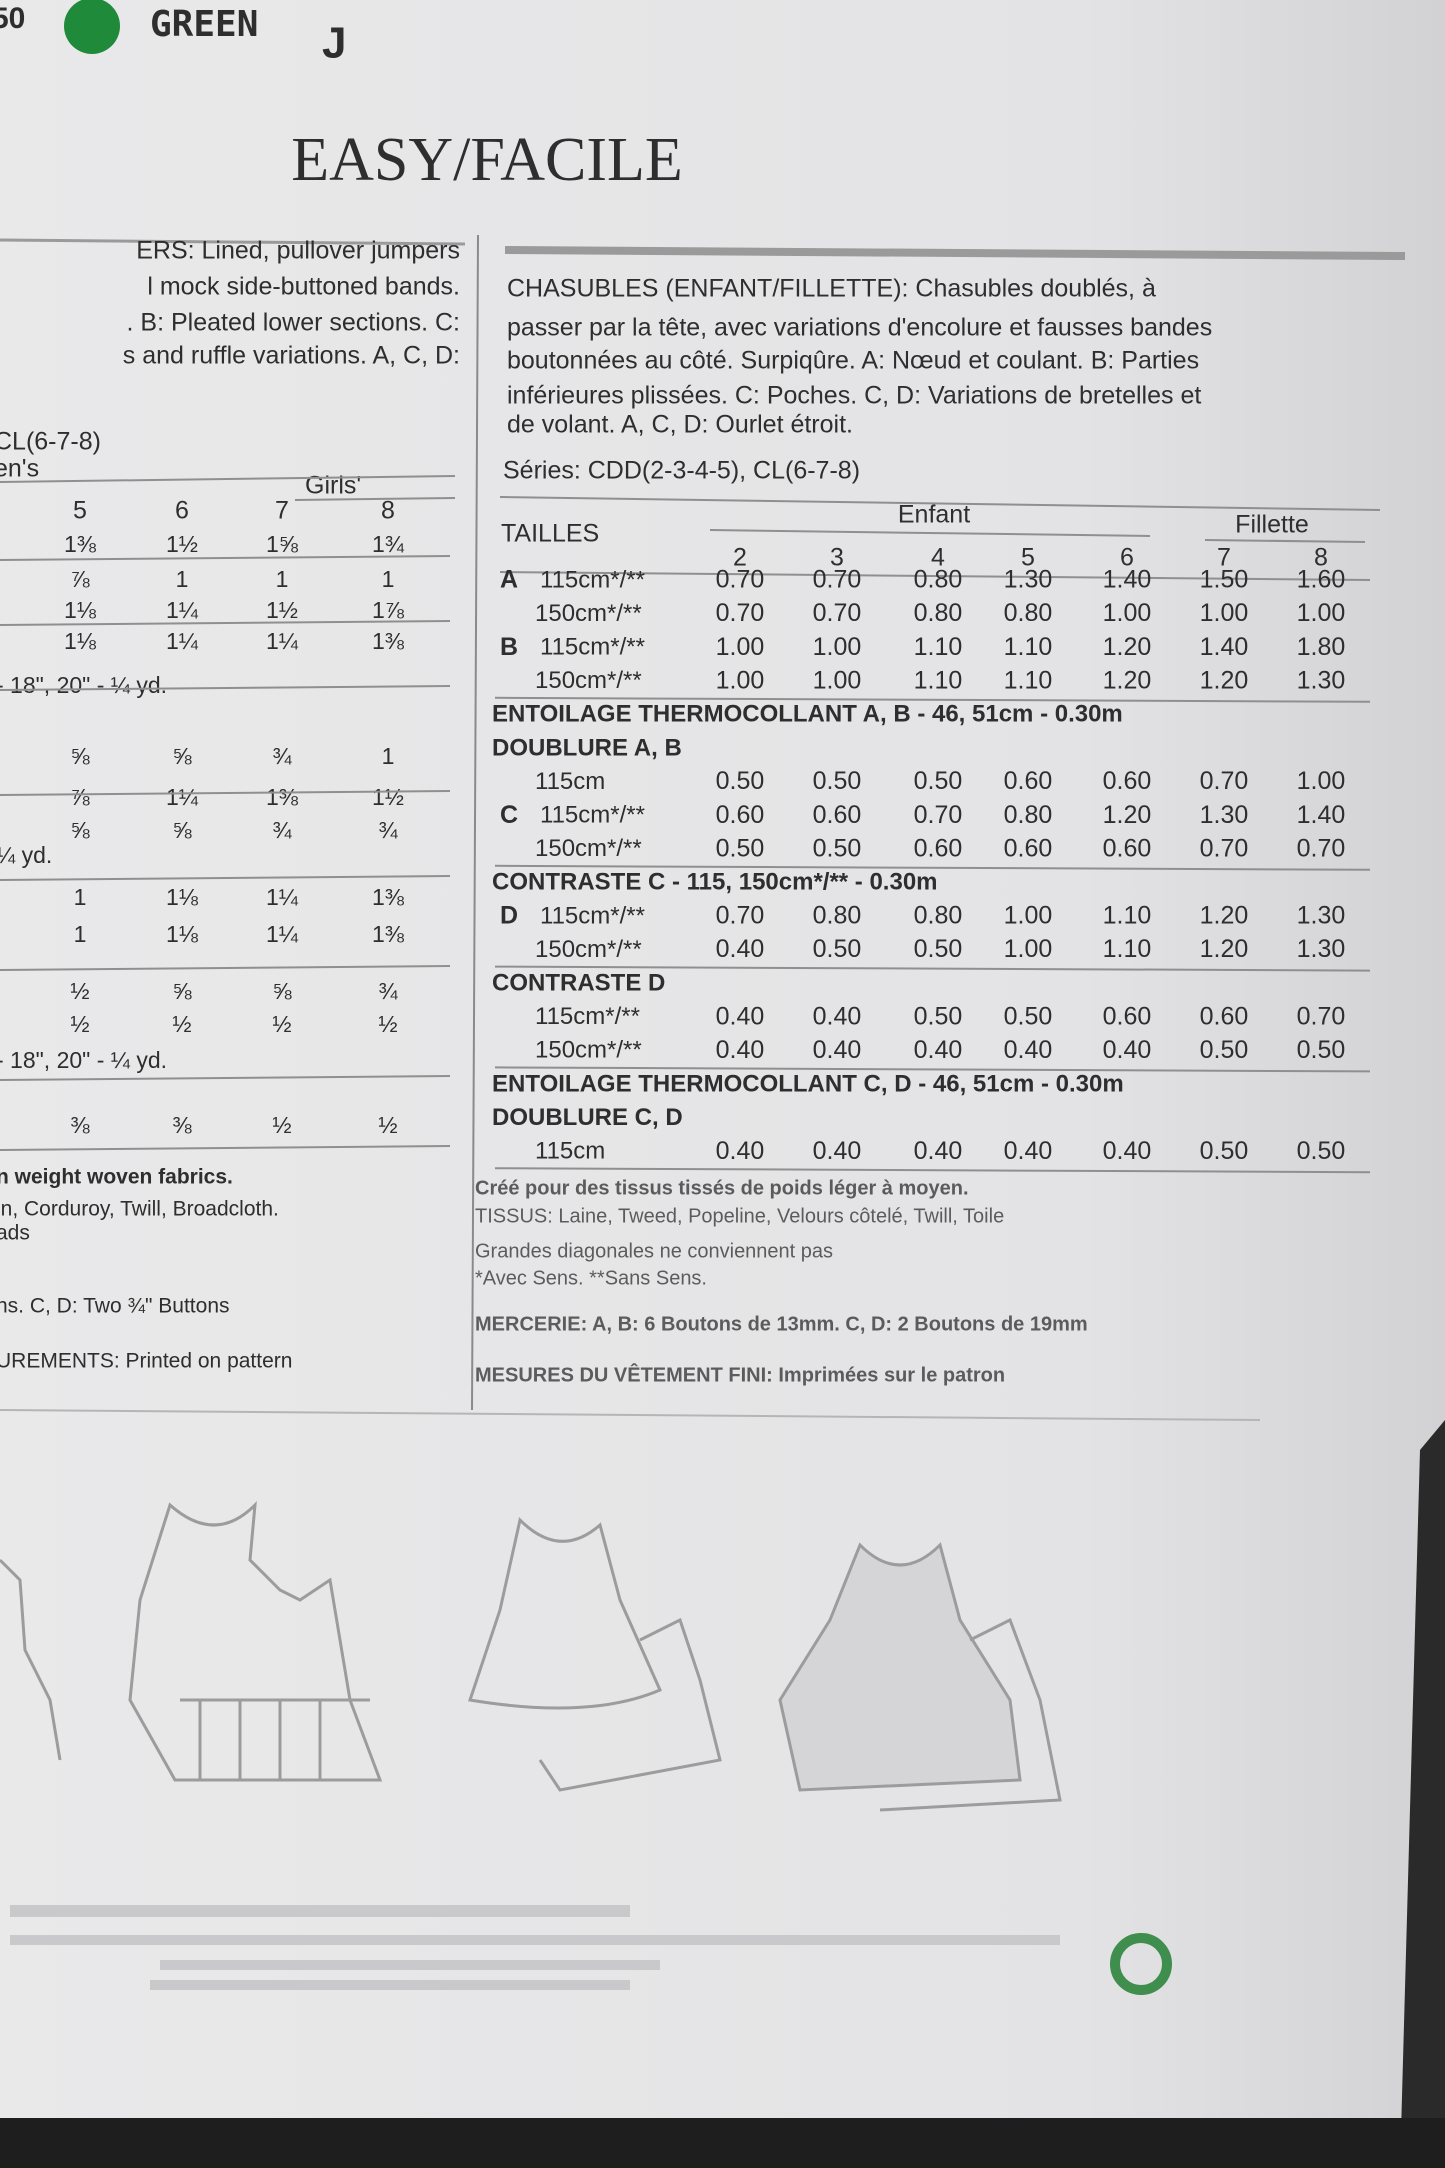 The image size is (1445, 2168). I want to click on title: EASY/FACILE, so click(487, 160).